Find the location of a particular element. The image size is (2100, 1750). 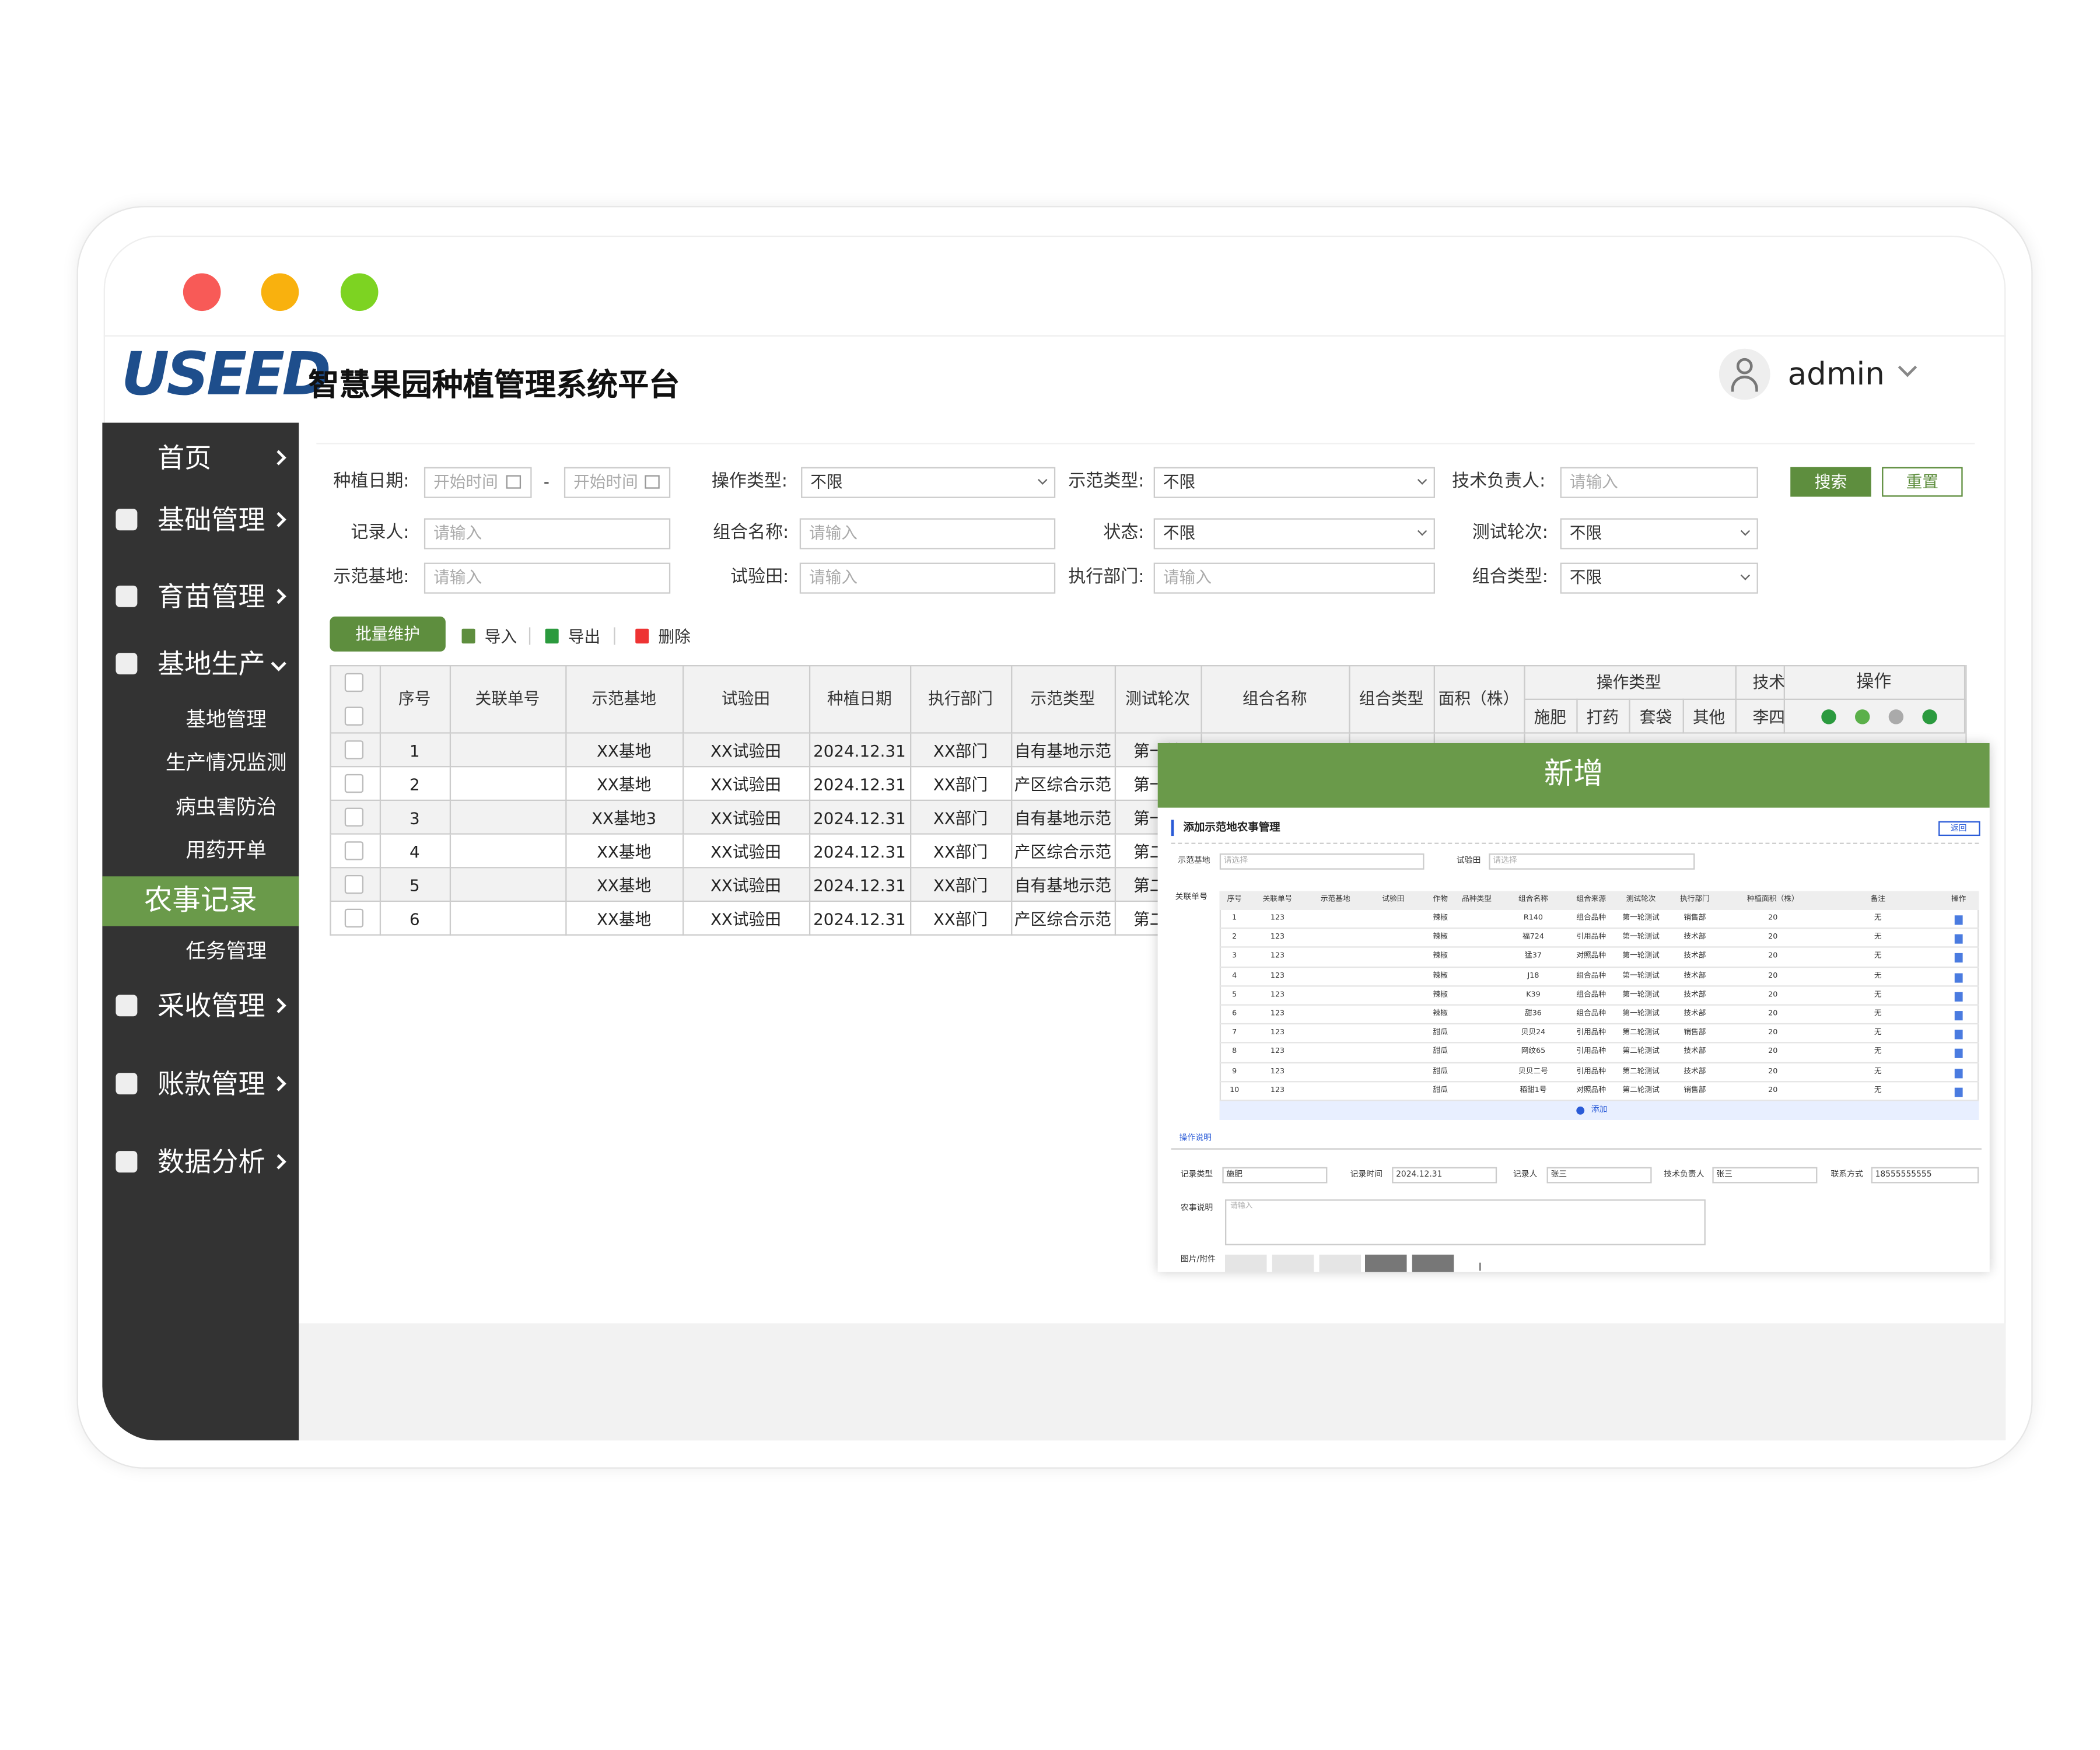

table-cell: 自有基地示范 is located at coordinates (1063, 751).